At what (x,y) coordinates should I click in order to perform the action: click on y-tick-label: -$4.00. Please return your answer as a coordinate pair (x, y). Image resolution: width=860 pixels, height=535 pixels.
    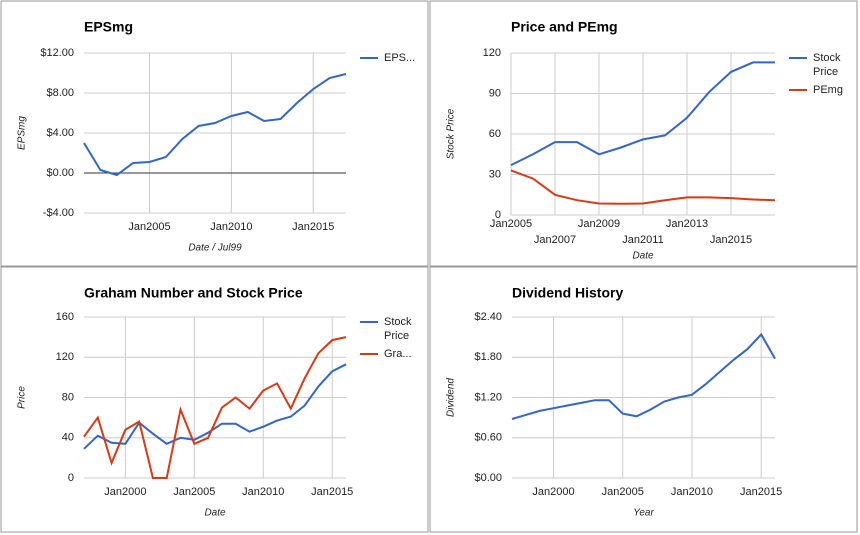
    Looking at the image, I should click on (58, 213).